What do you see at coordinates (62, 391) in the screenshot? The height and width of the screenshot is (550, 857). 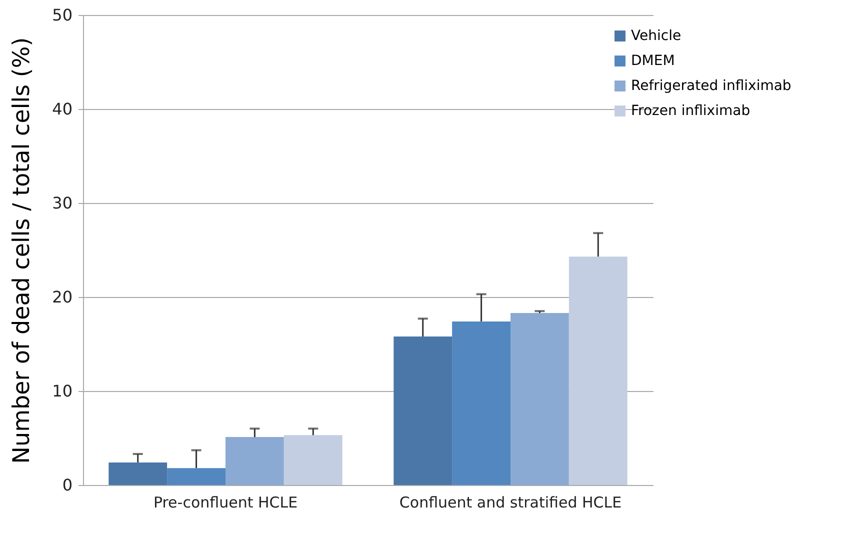 I see `y-tick-label: 10` at bounding box center [62, 391].